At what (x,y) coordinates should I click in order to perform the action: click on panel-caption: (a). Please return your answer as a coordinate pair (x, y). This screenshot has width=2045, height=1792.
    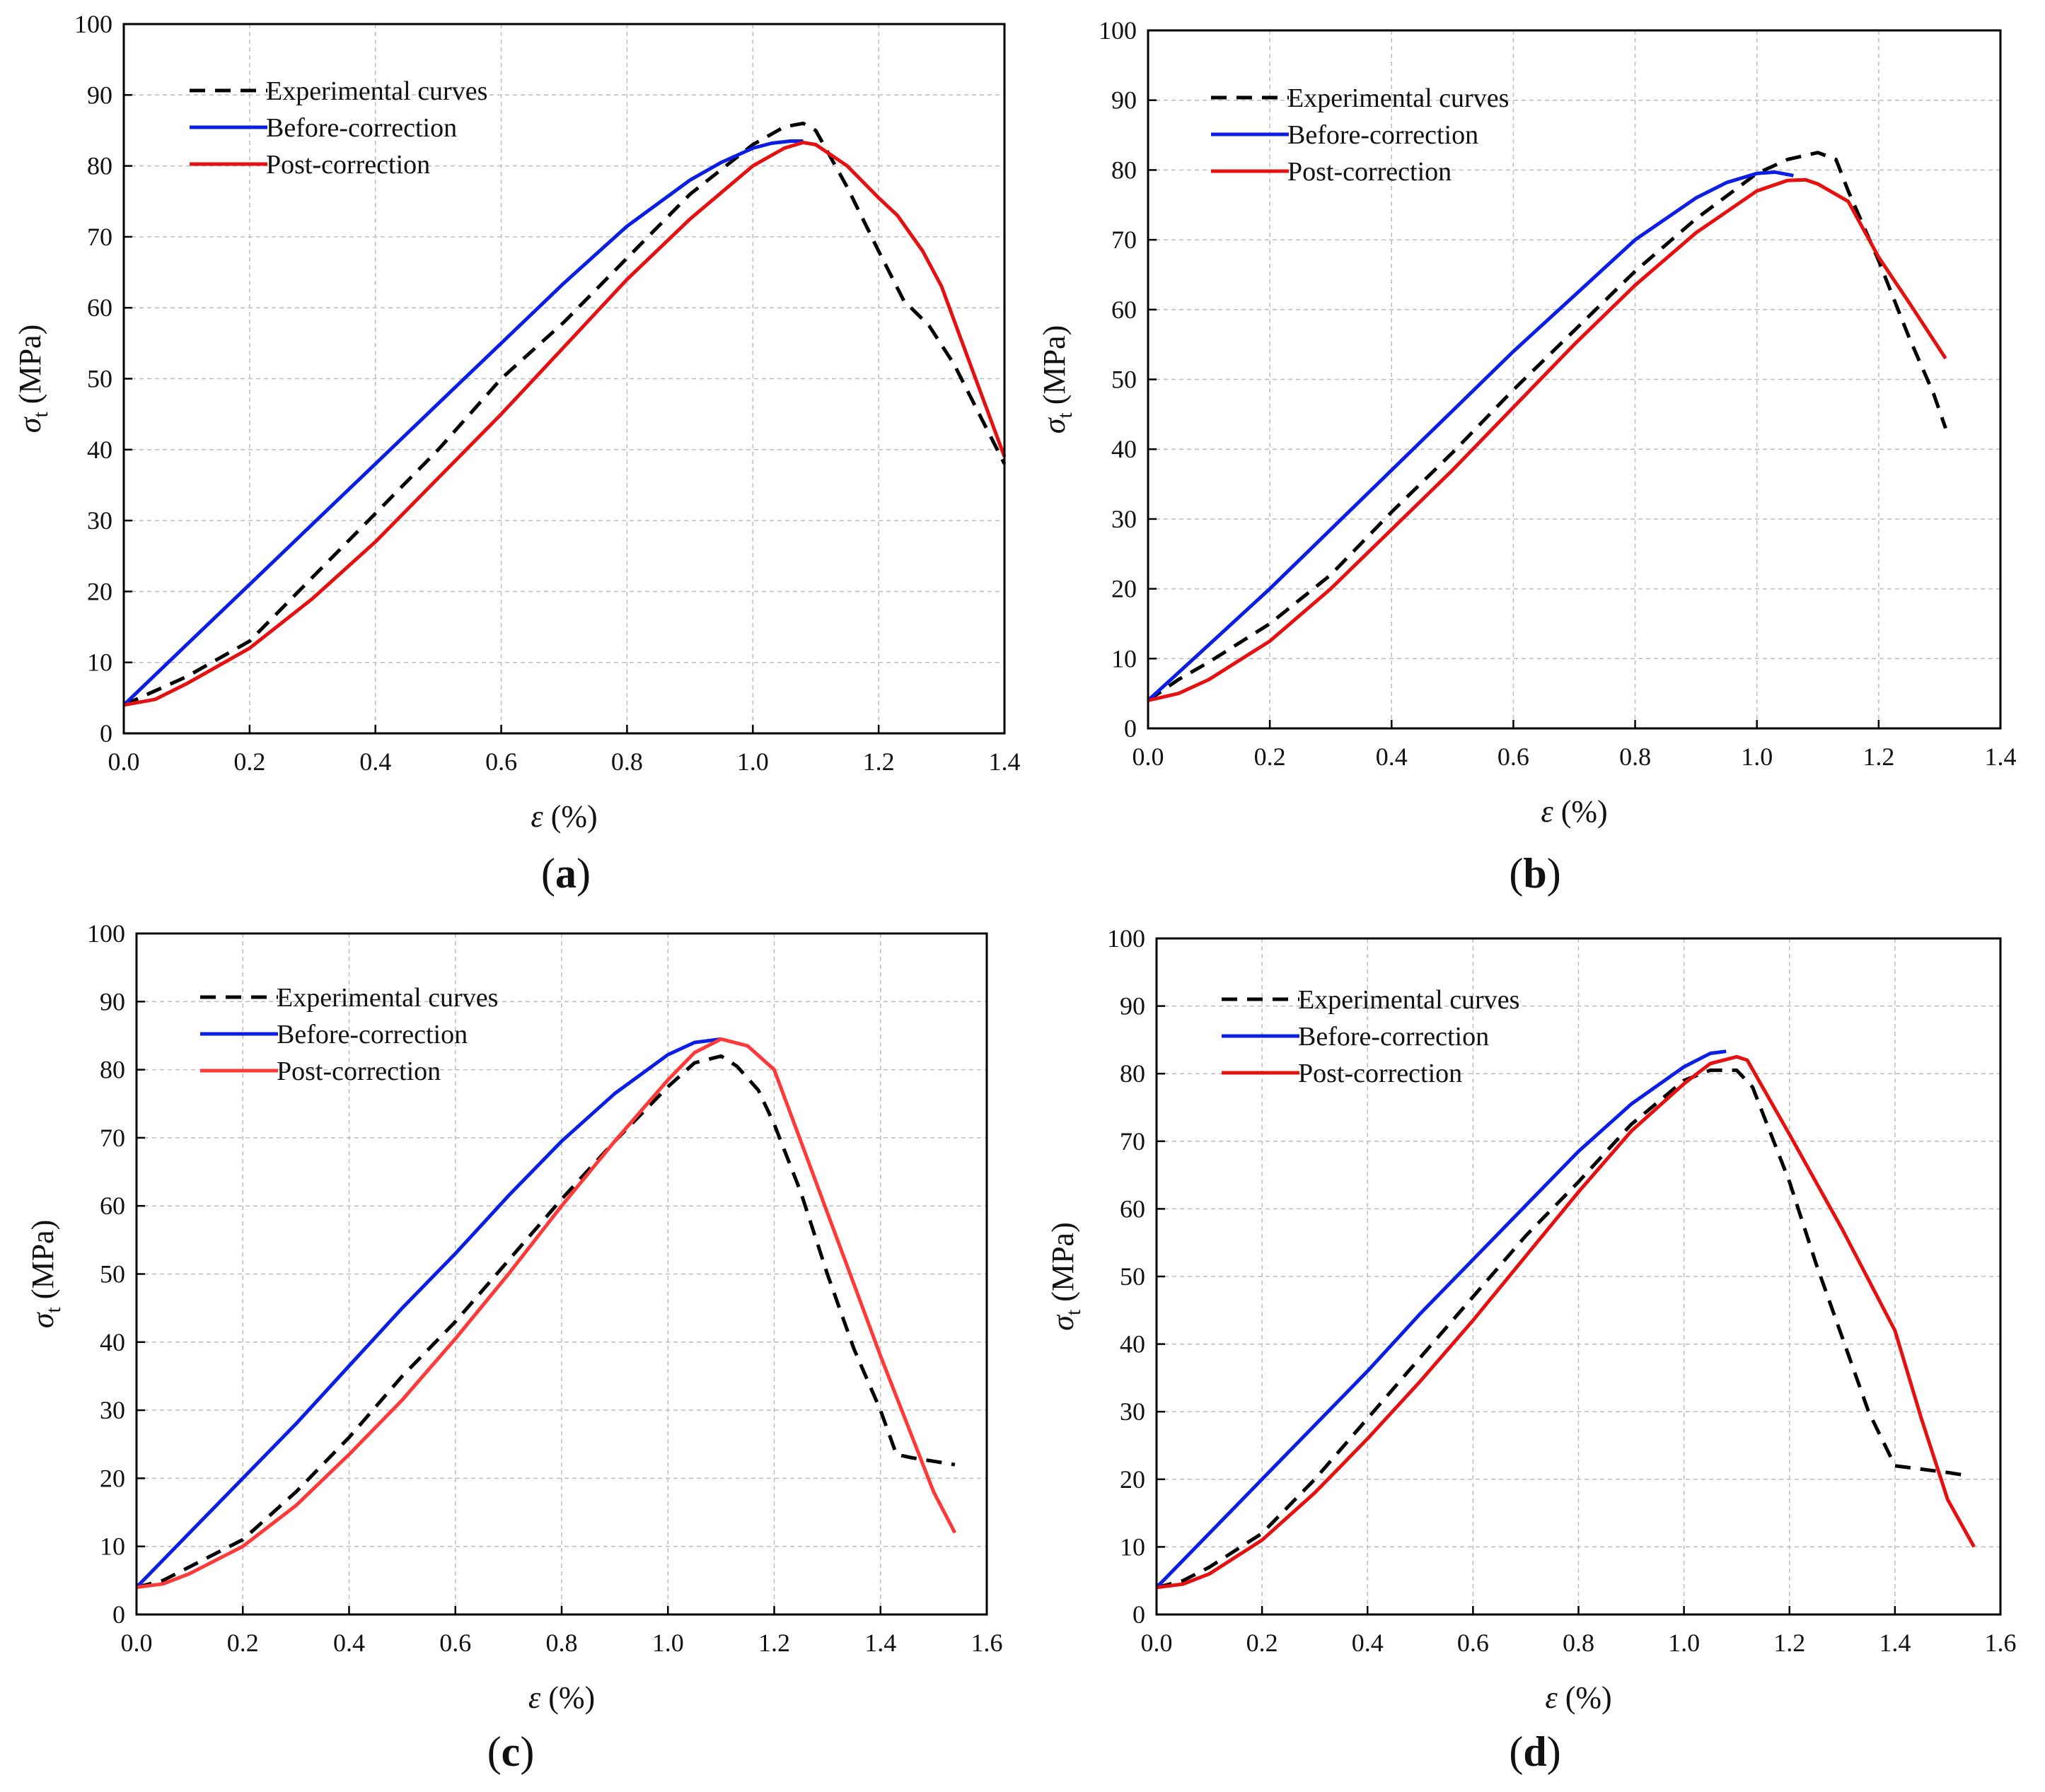
    Looking at the image, I should click on (566, 873).